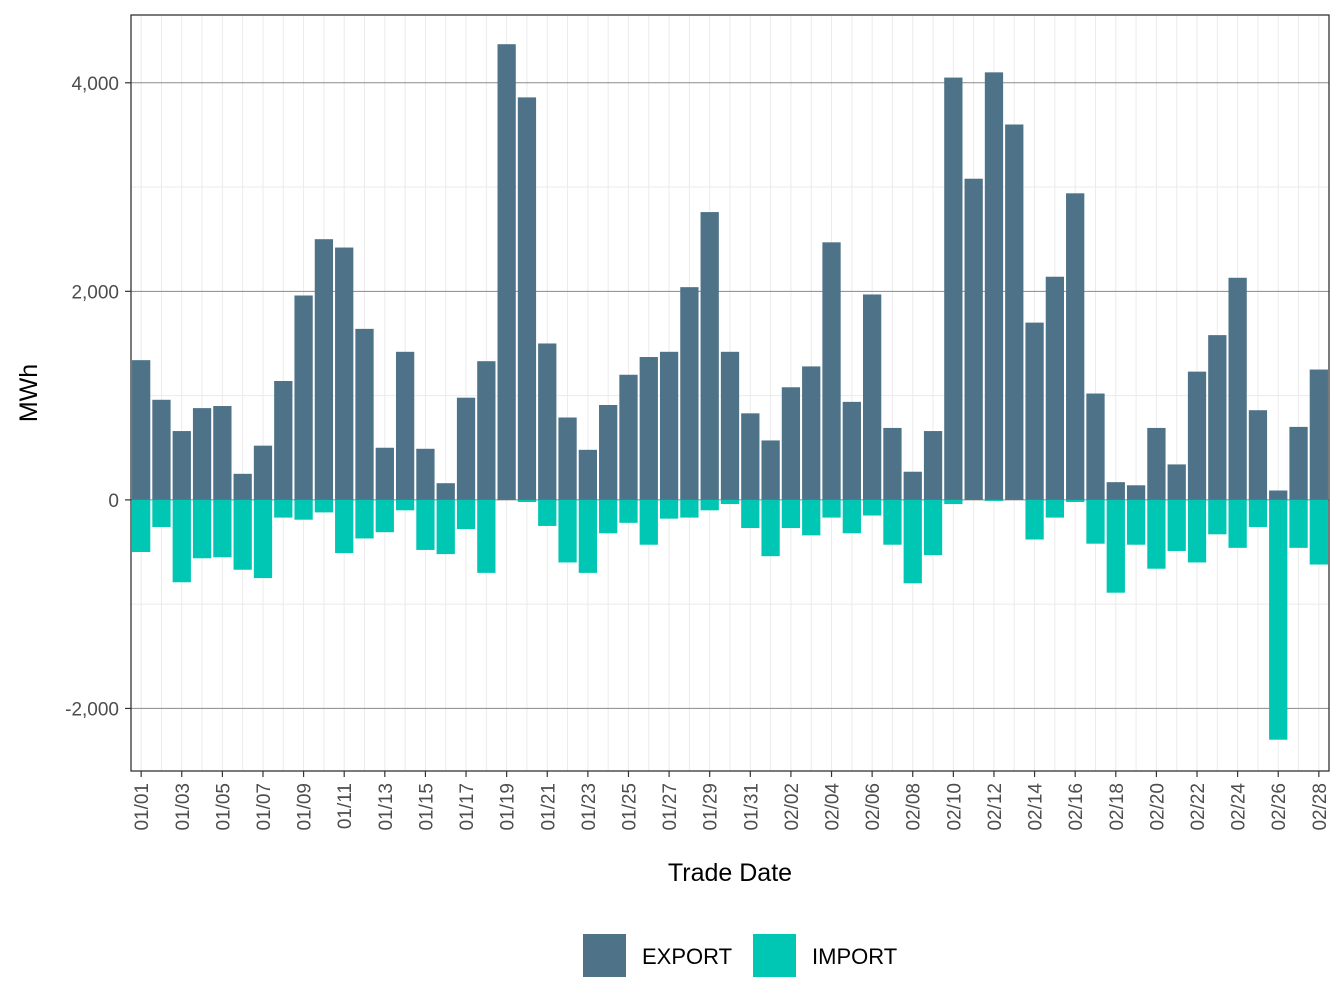  What do you see at coordinates (740, 955) in the screenshot?
I see `legend: EXPORT IMPORT` at bounding box center [740, 955].